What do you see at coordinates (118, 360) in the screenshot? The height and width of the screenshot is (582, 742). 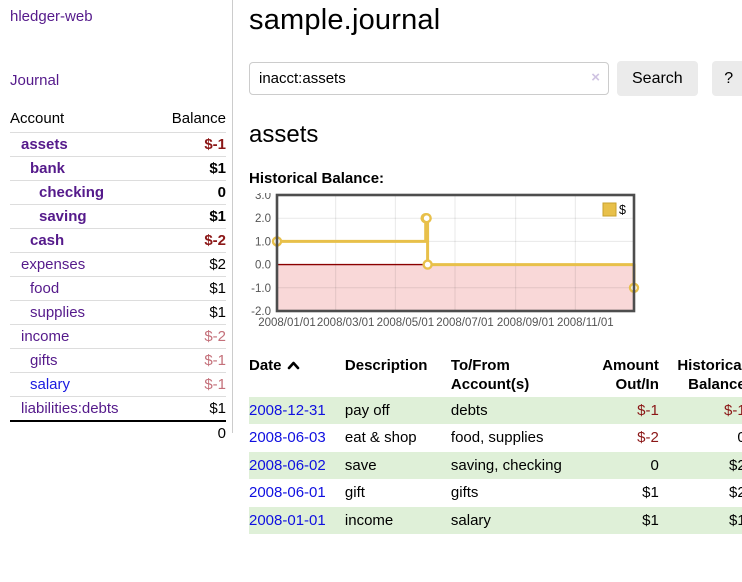 I see `account-row: gifts $-1` at bounding box center [118, 360].